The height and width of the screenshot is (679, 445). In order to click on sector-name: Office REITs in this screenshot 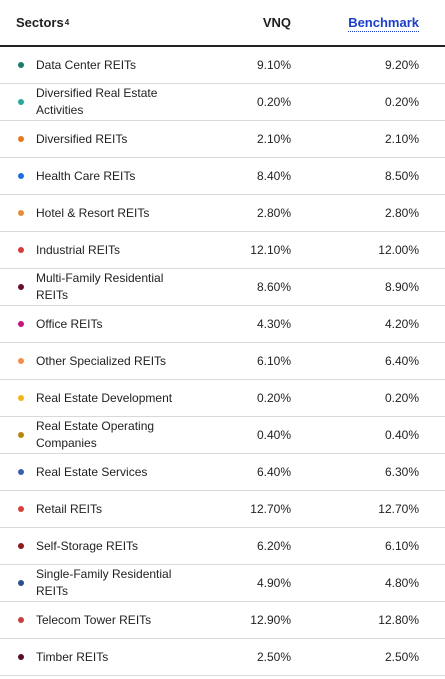, I will do `click(69, 323)`.